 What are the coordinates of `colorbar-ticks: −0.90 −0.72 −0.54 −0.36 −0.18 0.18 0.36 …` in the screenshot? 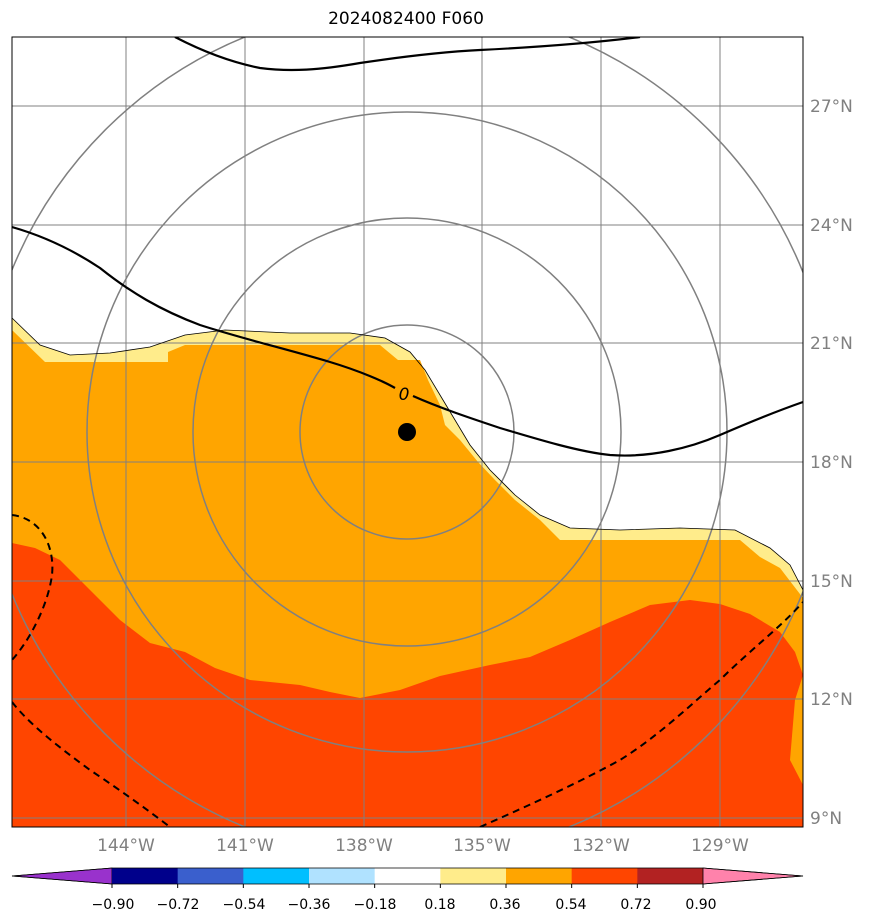 It's located at (404, 905).